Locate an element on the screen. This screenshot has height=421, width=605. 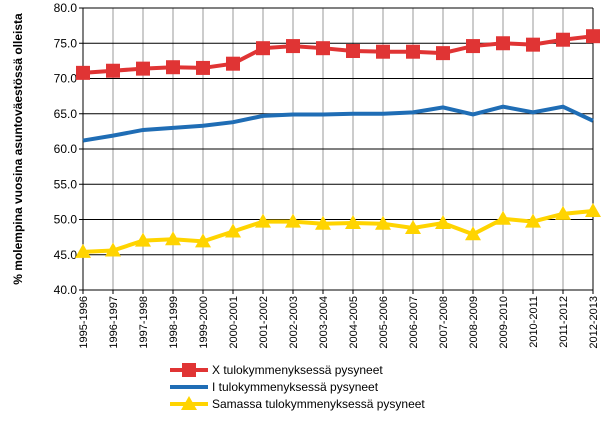
legend-label: X tulokymmenyksessä pysyneet is located at coordinates (297, 370).